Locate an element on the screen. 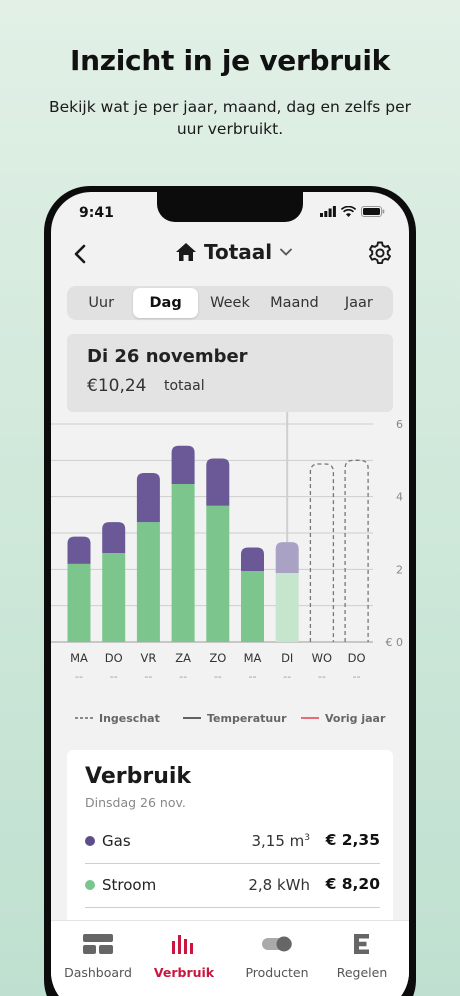  usage-row-stroom: Stroom 2,8 kWh € 8,20 is located at coordinates (232, 886).